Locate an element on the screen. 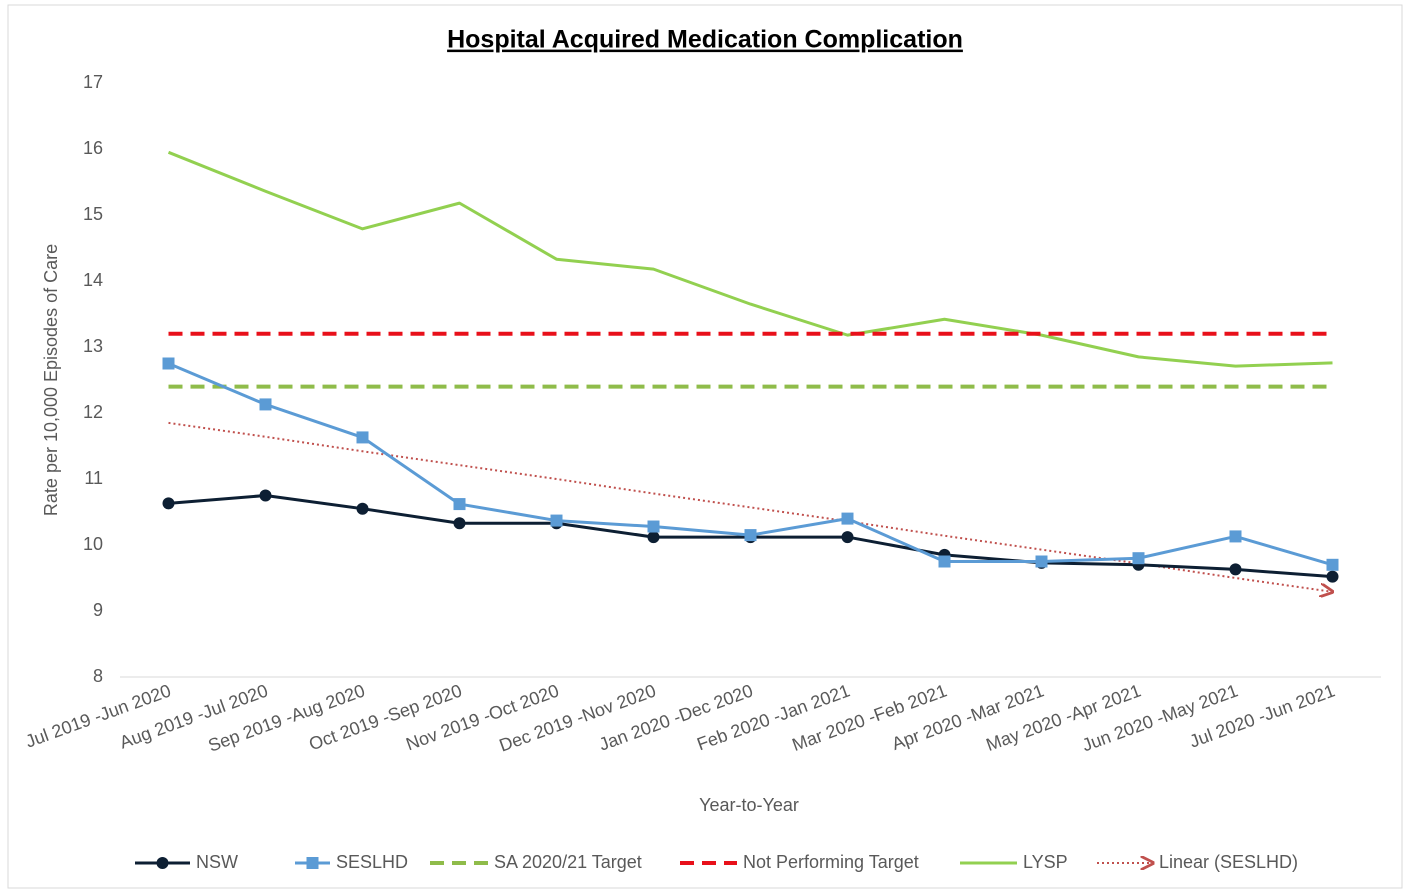  y-tick-label: 12 is located at coordinates (93, 412).